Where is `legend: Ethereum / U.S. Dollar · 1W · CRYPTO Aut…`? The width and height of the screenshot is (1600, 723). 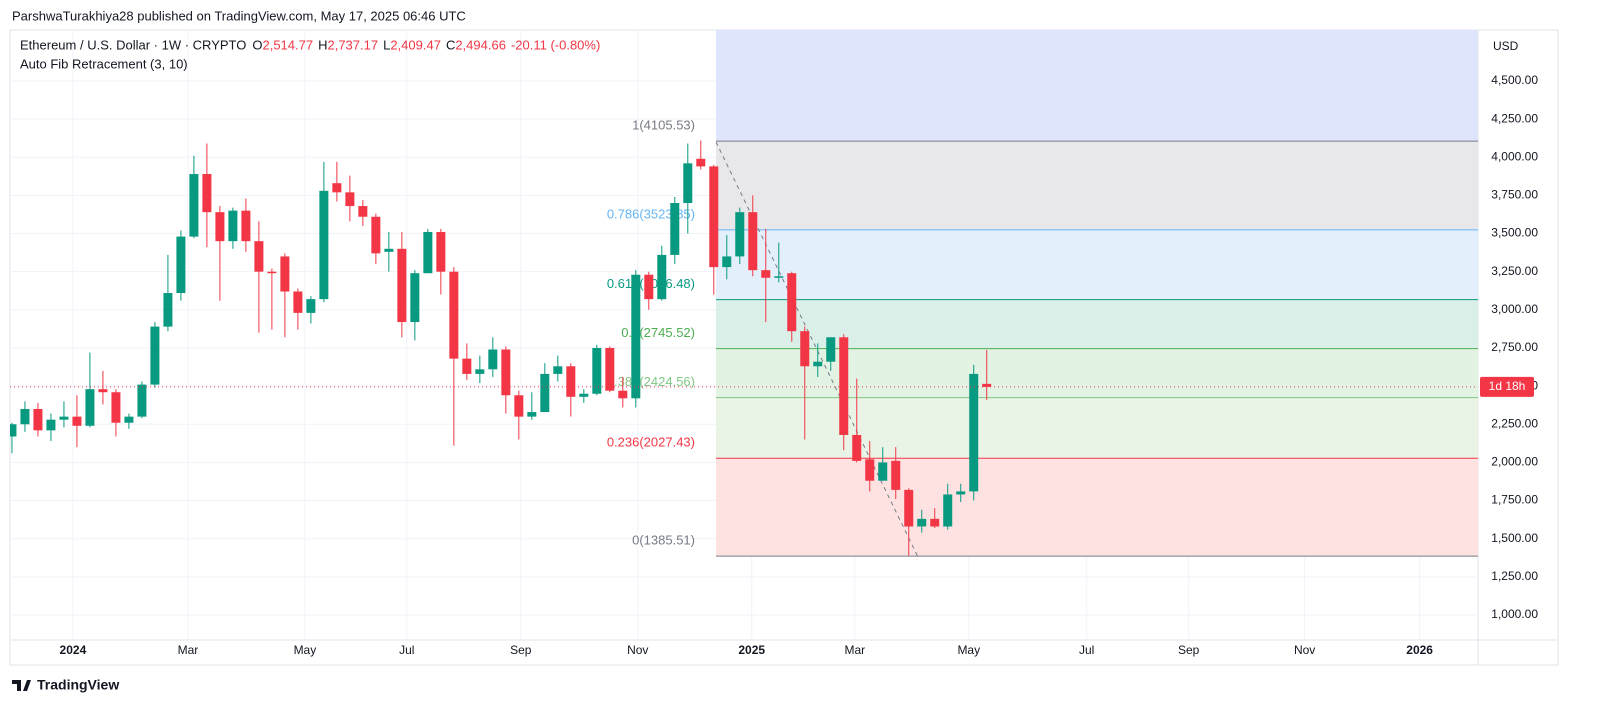 legend: Ethereum / U.S. Dollar · 1W · CRYPTO Aut… is located at coordinates (310, 54).